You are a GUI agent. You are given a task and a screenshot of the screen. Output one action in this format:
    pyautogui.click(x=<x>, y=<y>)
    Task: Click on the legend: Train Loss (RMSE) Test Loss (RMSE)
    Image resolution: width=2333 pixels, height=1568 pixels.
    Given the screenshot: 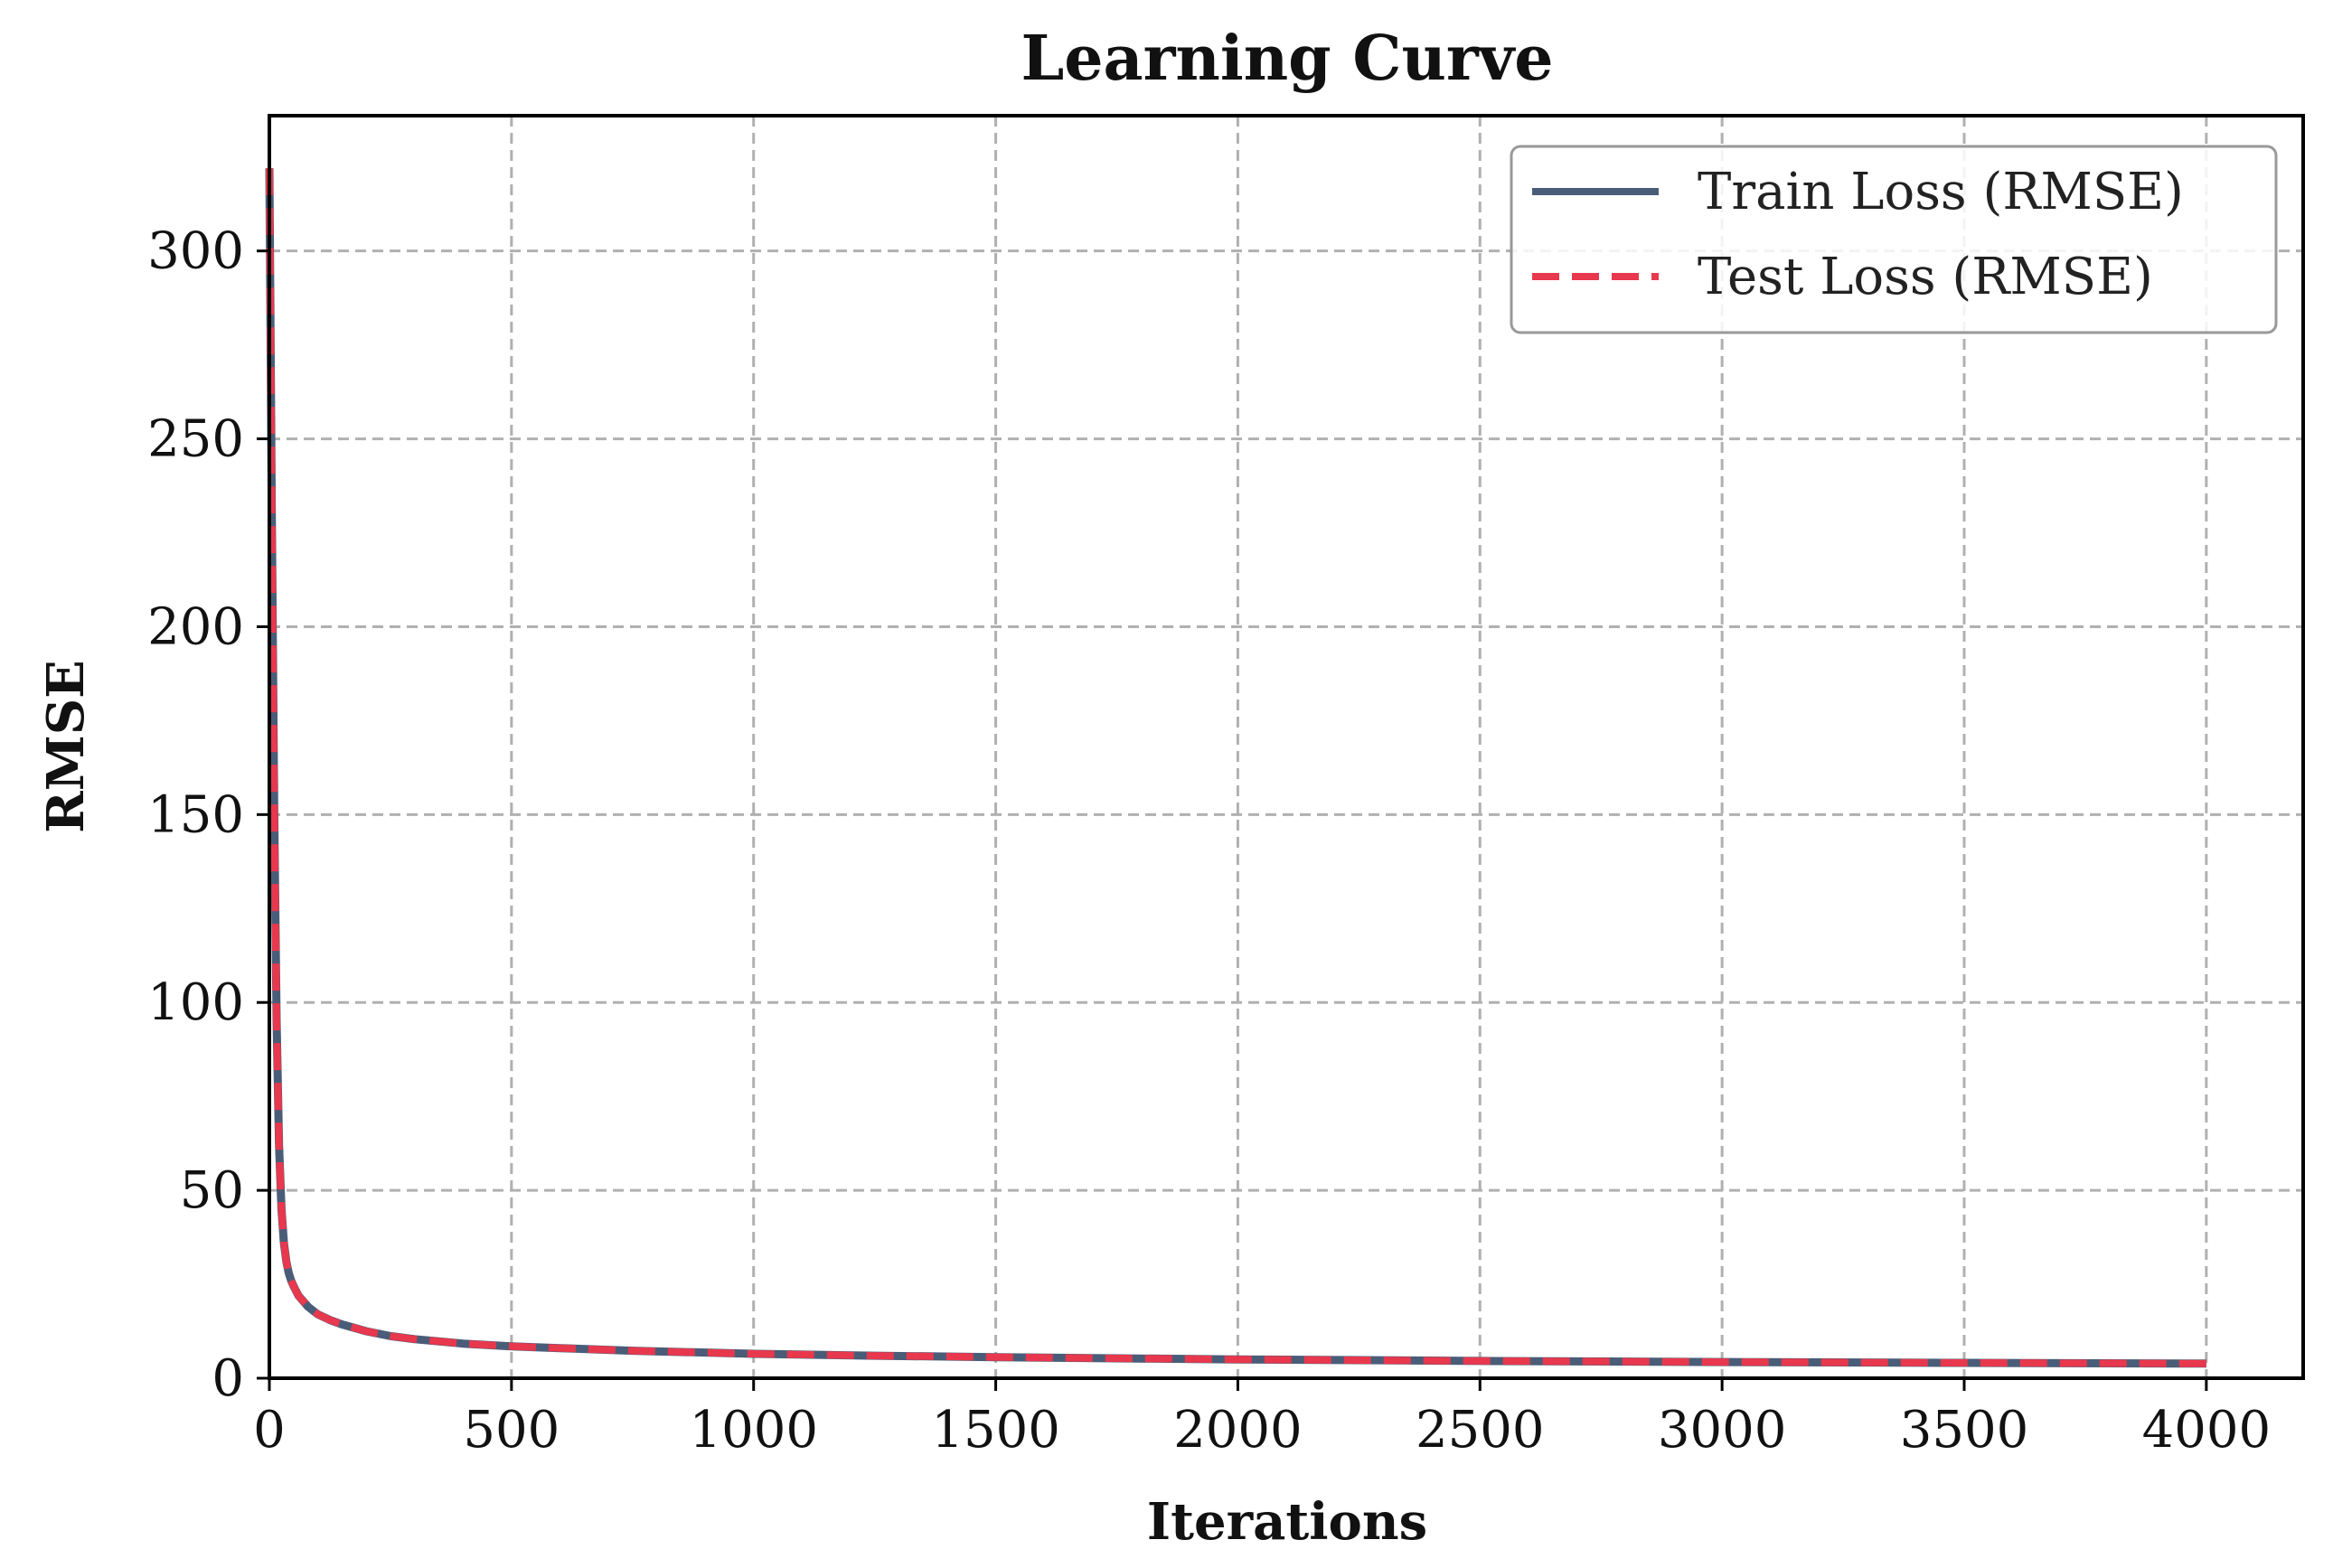 What is the action you would take?
    pyautogui.click(x=1894, y=239)
    